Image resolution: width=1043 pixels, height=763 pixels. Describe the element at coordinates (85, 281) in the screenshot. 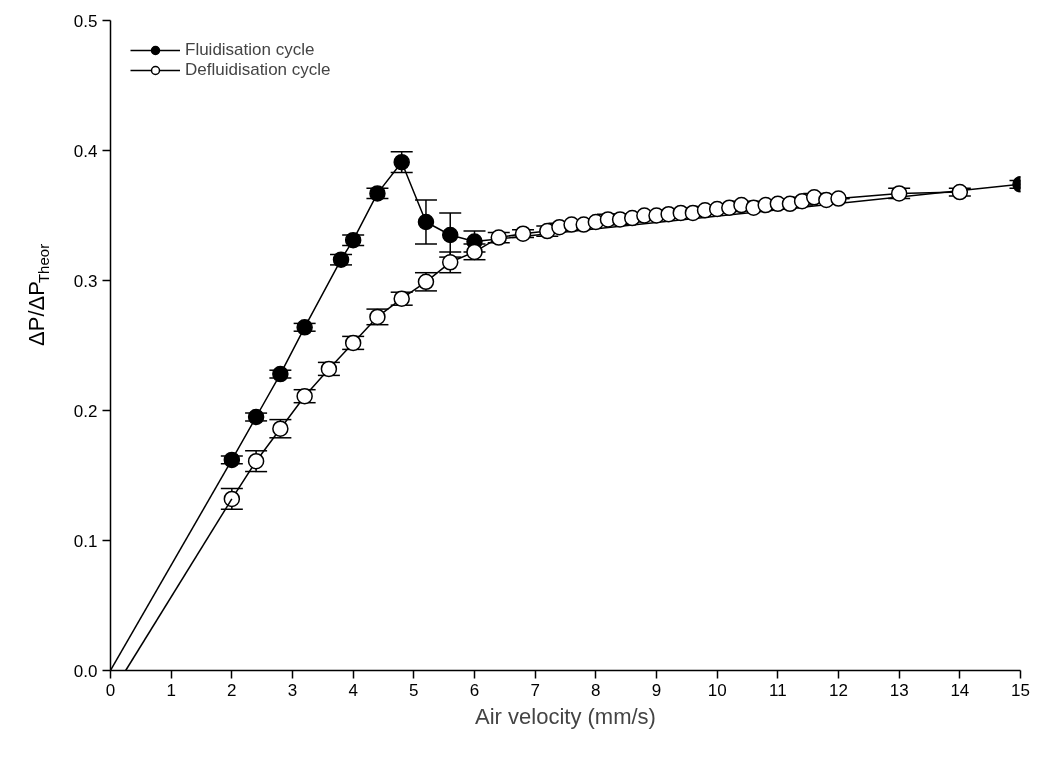

I see `y-tick-label: 0.3` at that location.